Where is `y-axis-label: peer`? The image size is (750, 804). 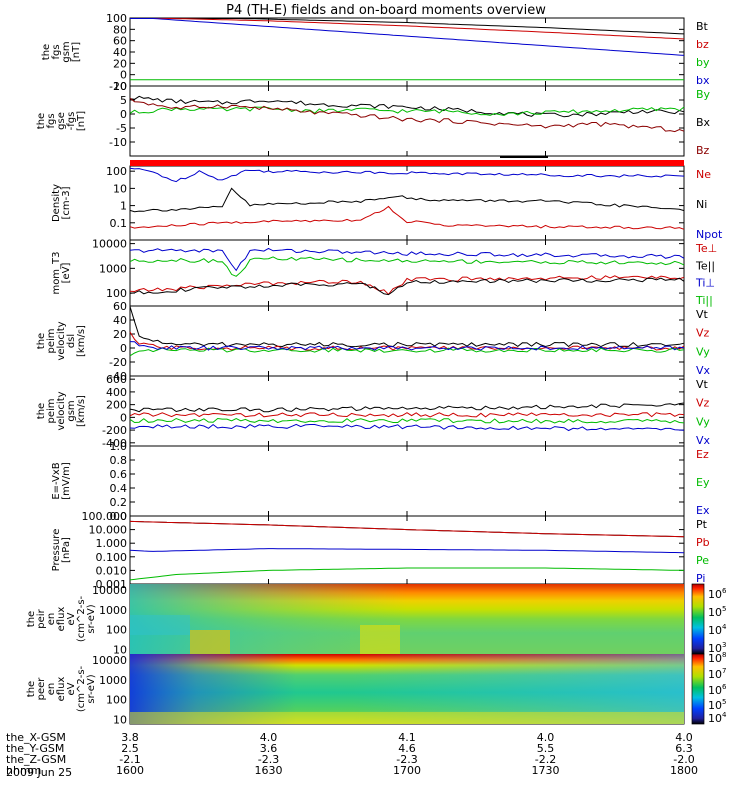 y-axis-label: peer is located at coordinates (41, 689).